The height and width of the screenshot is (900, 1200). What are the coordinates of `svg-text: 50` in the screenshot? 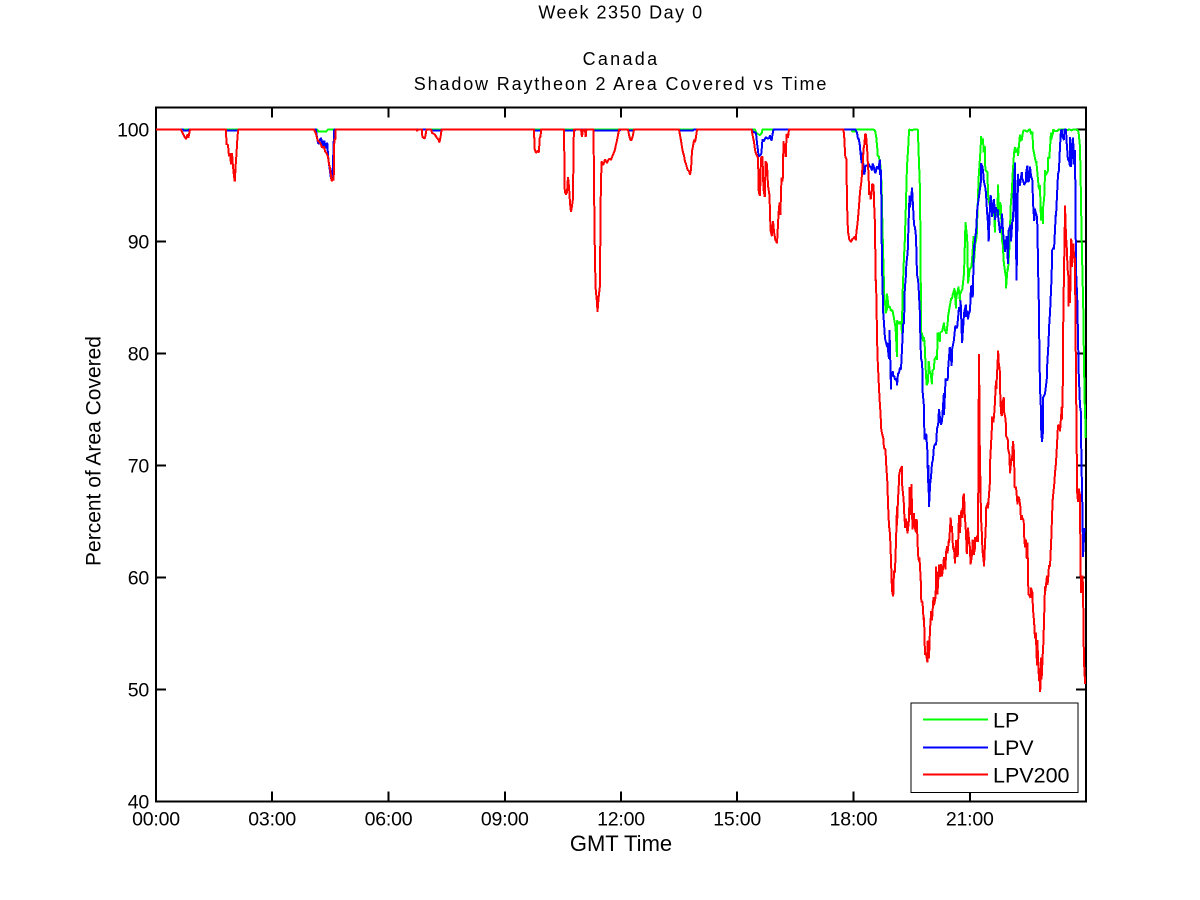 It's located at (139, 690).